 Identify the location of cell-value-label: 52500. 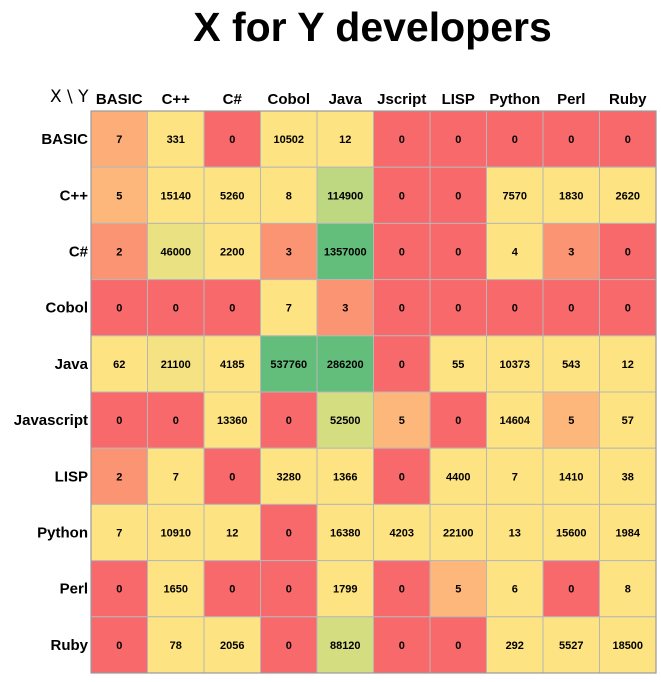
(345, 421).